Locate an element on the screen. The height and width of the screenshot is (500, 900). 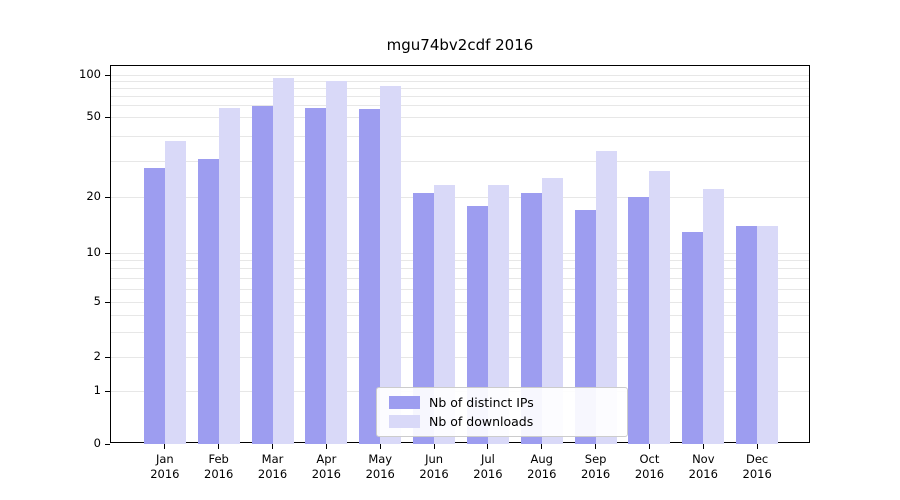
x-tick-label: Jan 2016 is located at coordinates (165, 466).